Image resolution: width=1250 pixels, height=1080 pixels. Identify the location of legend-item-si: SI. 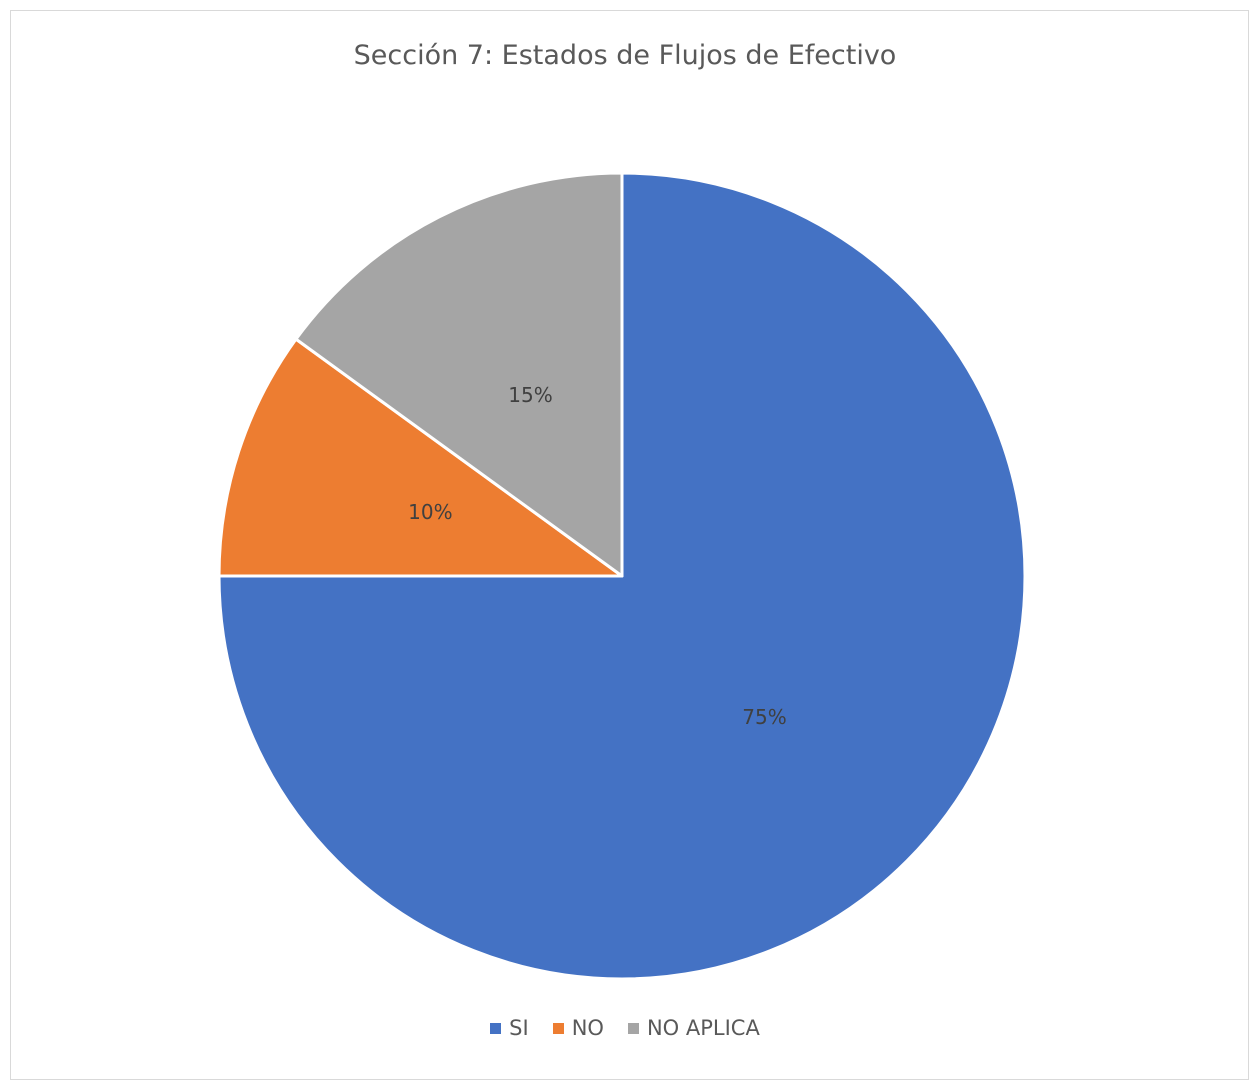
(509, 1028).